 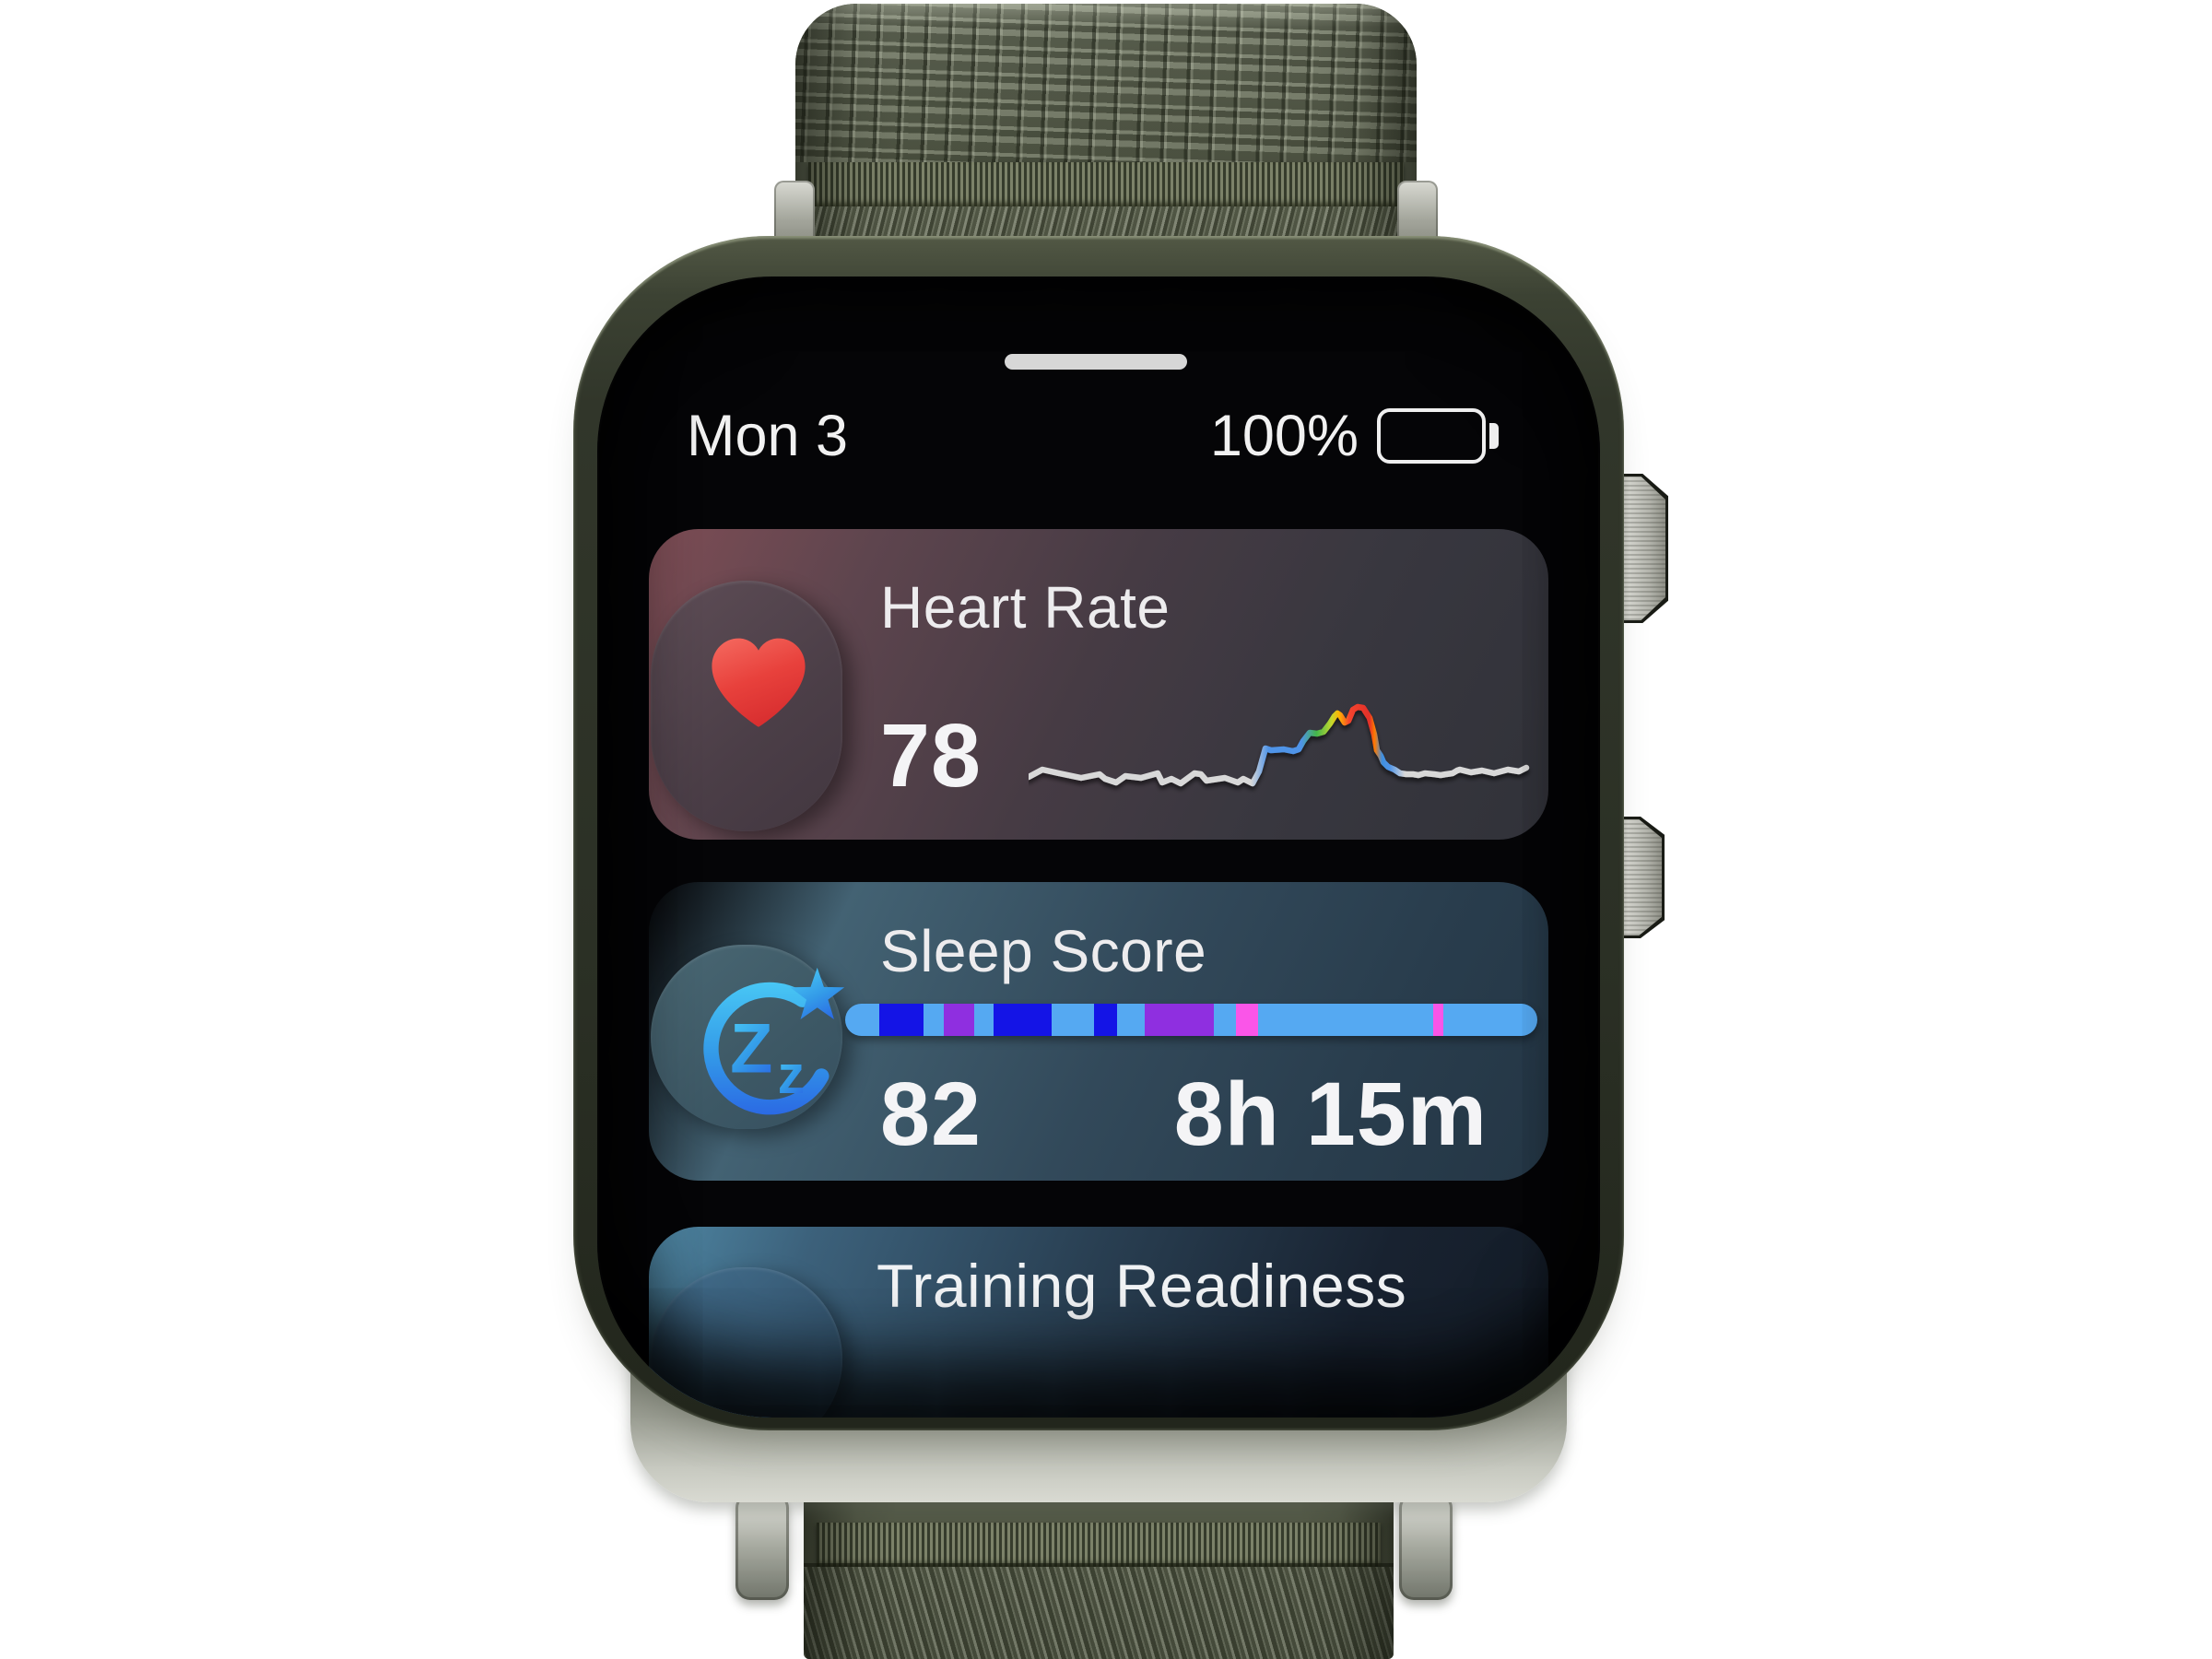 I want to click on training-readiness-title: Training Readiness, so click(x=1142, y=1286).